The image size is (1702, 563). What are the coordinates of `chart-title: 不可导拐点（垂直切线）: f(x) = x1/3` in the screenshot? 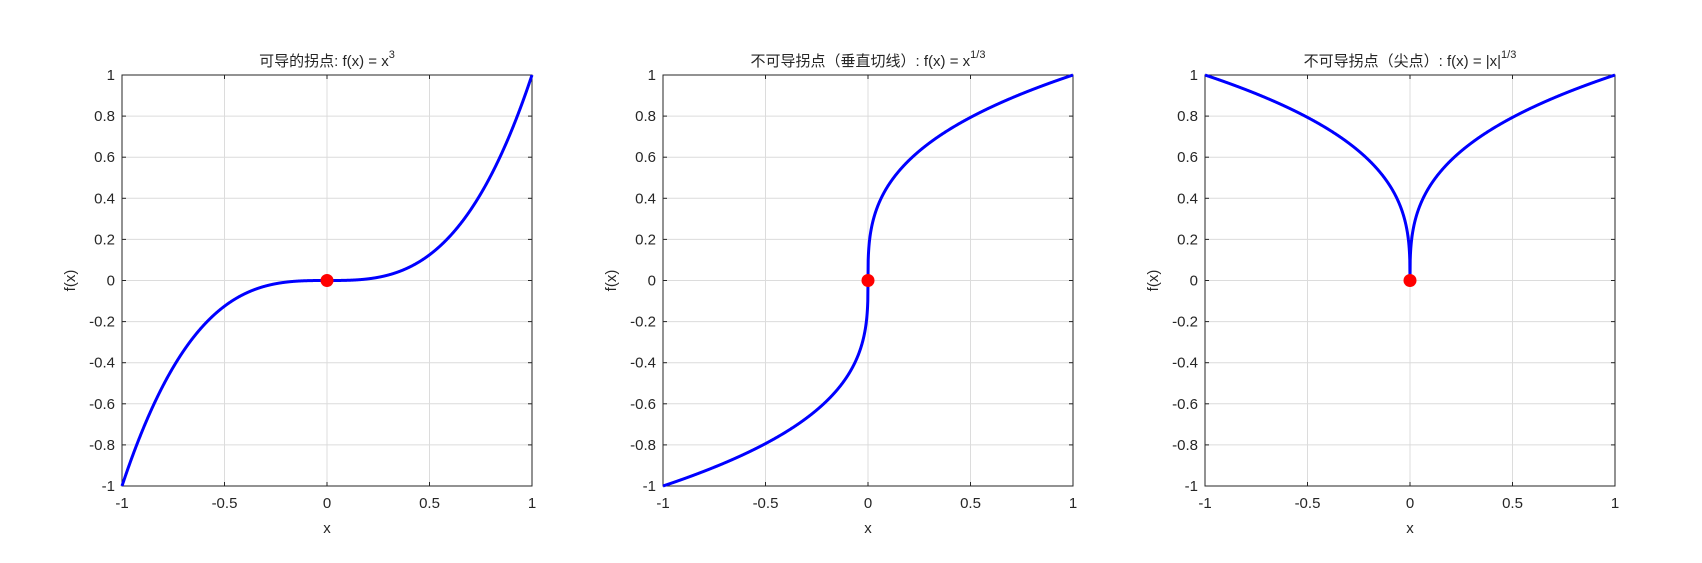 It's located at (868, 59).